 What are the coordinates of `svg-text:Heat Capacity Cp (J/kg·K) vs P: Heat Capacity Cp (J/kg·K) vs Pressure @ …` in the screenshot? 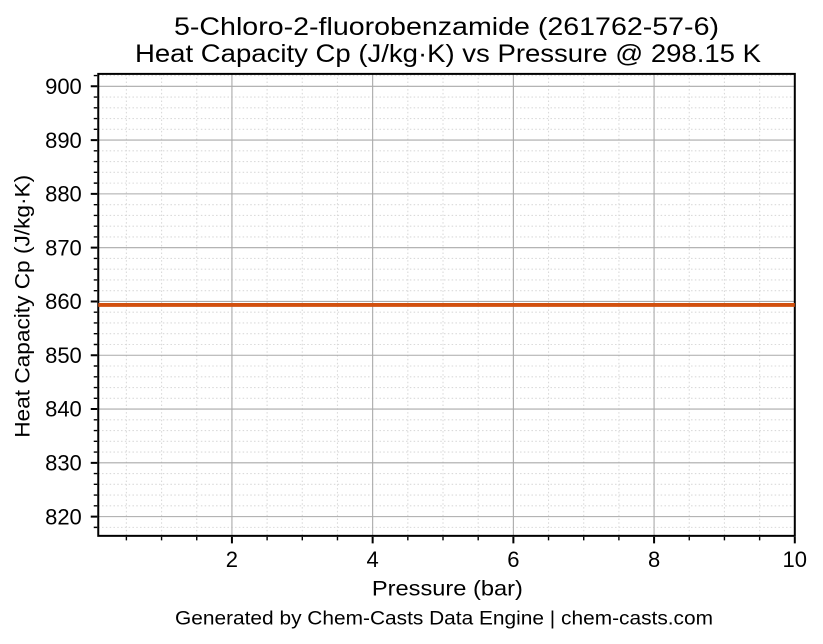 It's located at (448, 54).